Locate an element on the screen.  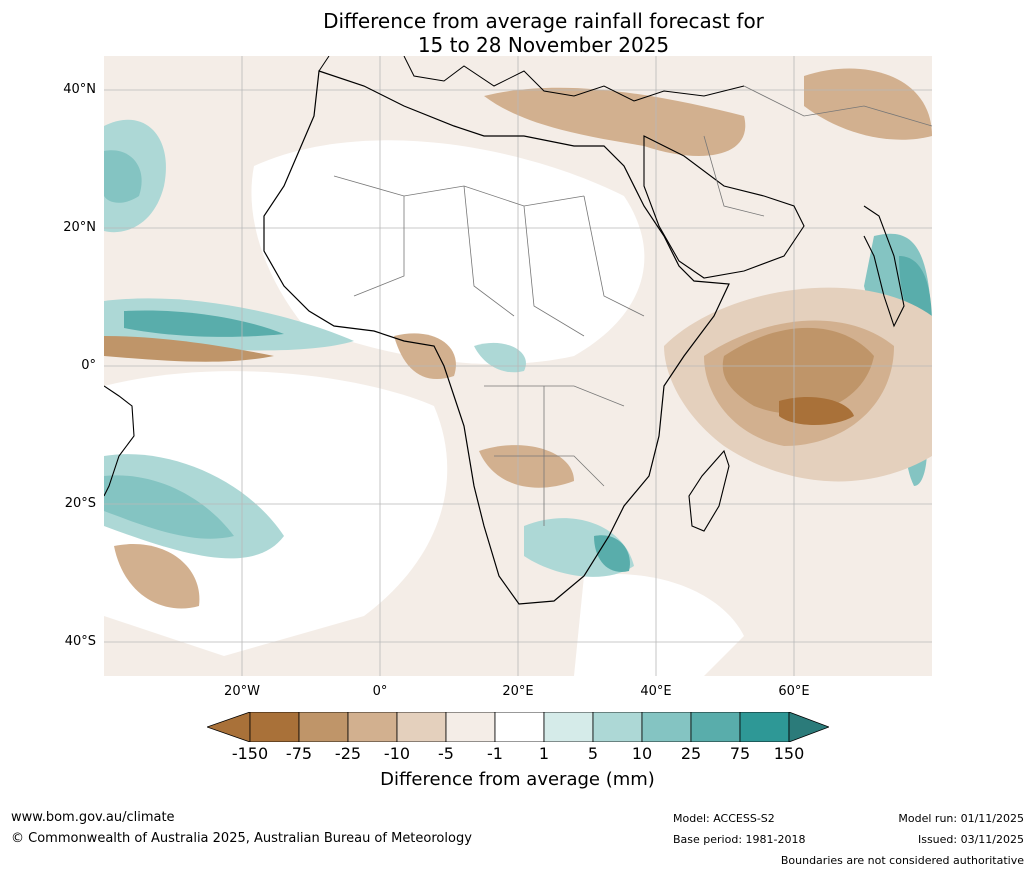
dry-anomaly-central-asia is located at coordinates (868, 104).